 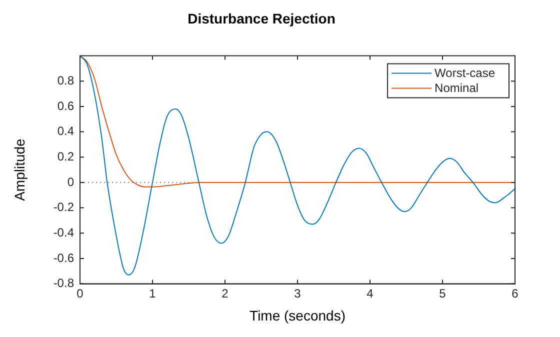 I want to click on y-tick-label: 0.8, so click(x=65, y=80).